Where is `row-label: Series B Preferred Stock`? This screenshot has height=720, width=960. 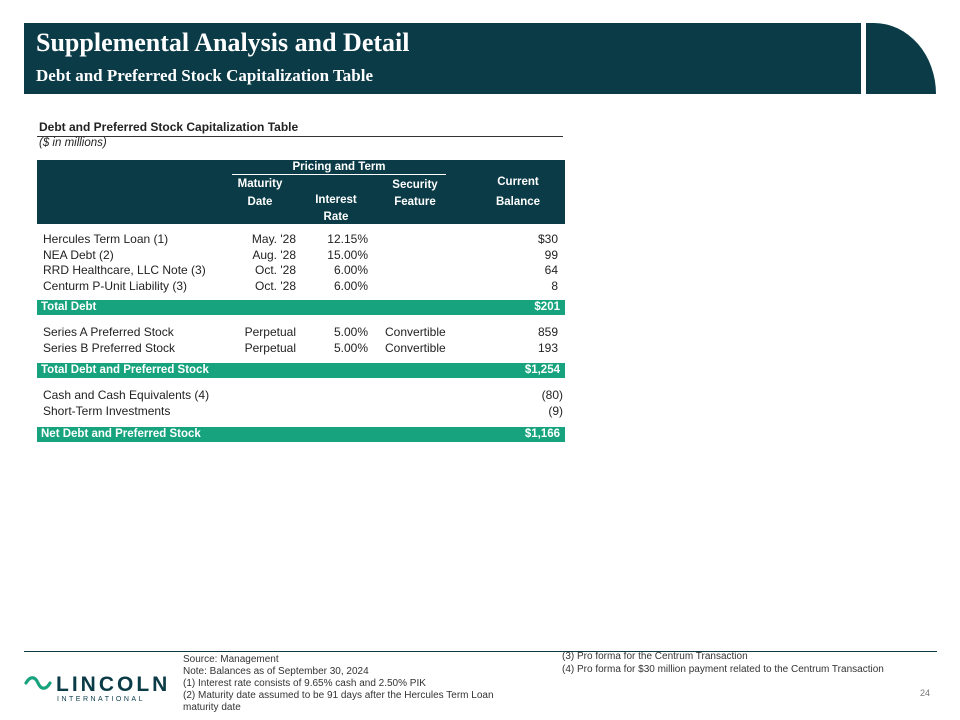 row-label: Series B Preferred Stock is located at coordinates (109, 348).